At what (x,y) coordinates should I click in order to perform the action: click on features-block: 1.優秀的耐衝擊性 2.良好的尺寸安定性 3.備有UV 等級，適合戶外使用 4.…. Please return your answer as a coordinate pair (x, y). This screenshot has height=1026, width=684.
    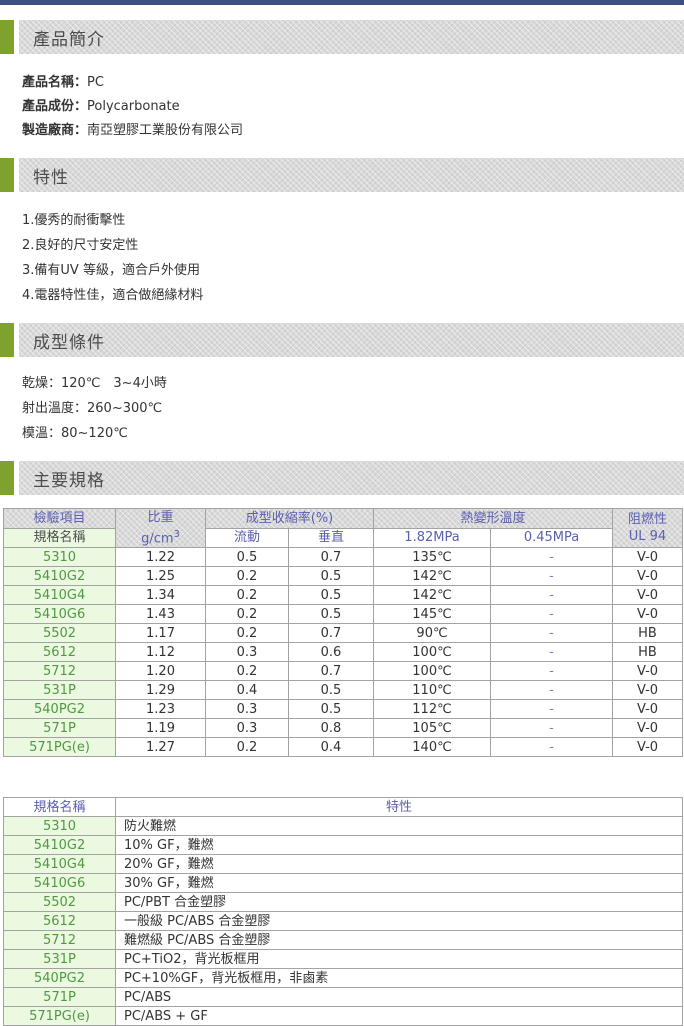
    Looking at the image, I should click on (342, 258).